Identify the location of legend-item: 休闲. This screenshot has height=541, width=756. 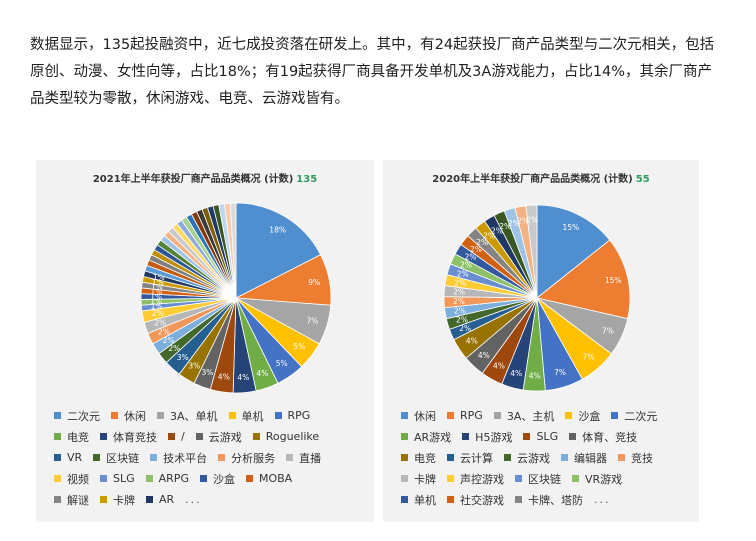
(128, 416).